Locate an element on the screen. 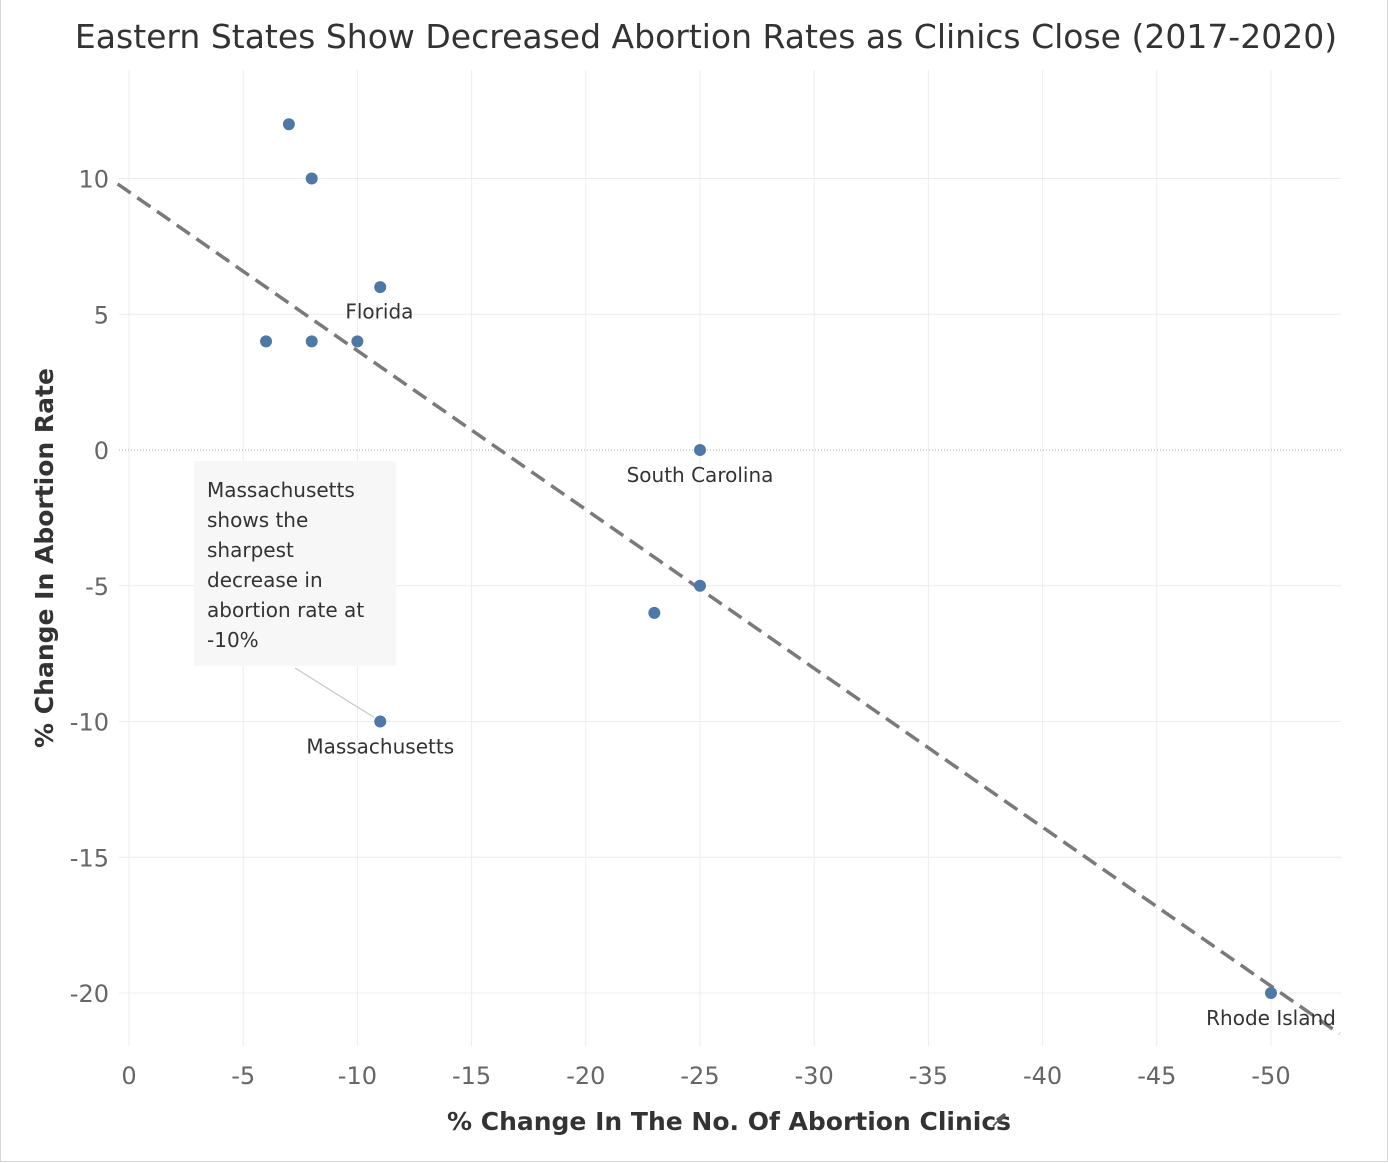 The width and height of the screenshot is (1388, 1163). x-tick-label: -10 is located at coordinates (357, 1076).